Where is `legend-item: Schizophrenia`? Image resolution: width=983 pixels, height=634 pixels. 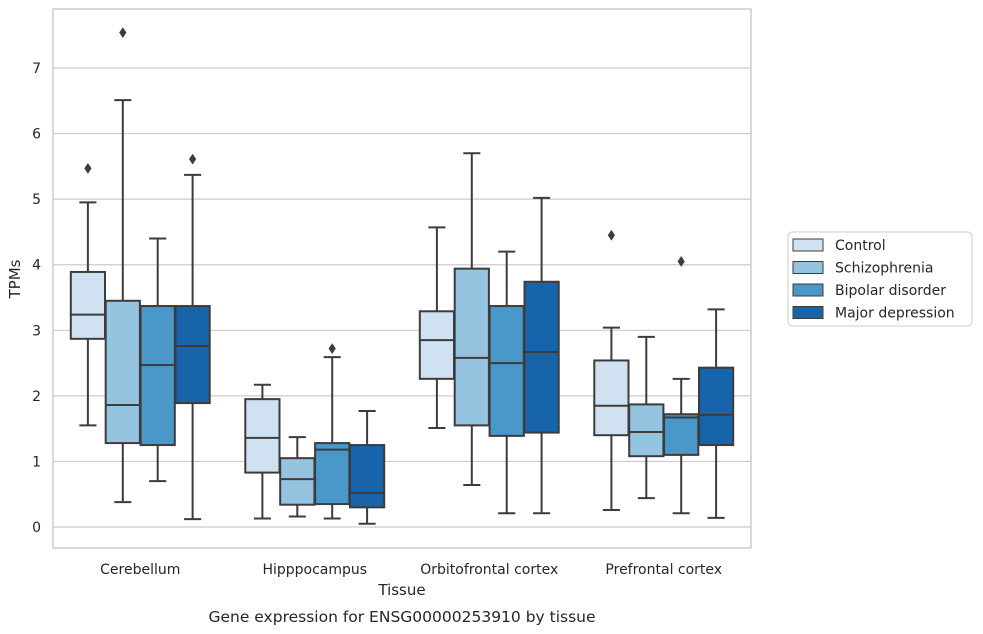
legend-item: Schizophrenia is located at coordinates (862, 269).